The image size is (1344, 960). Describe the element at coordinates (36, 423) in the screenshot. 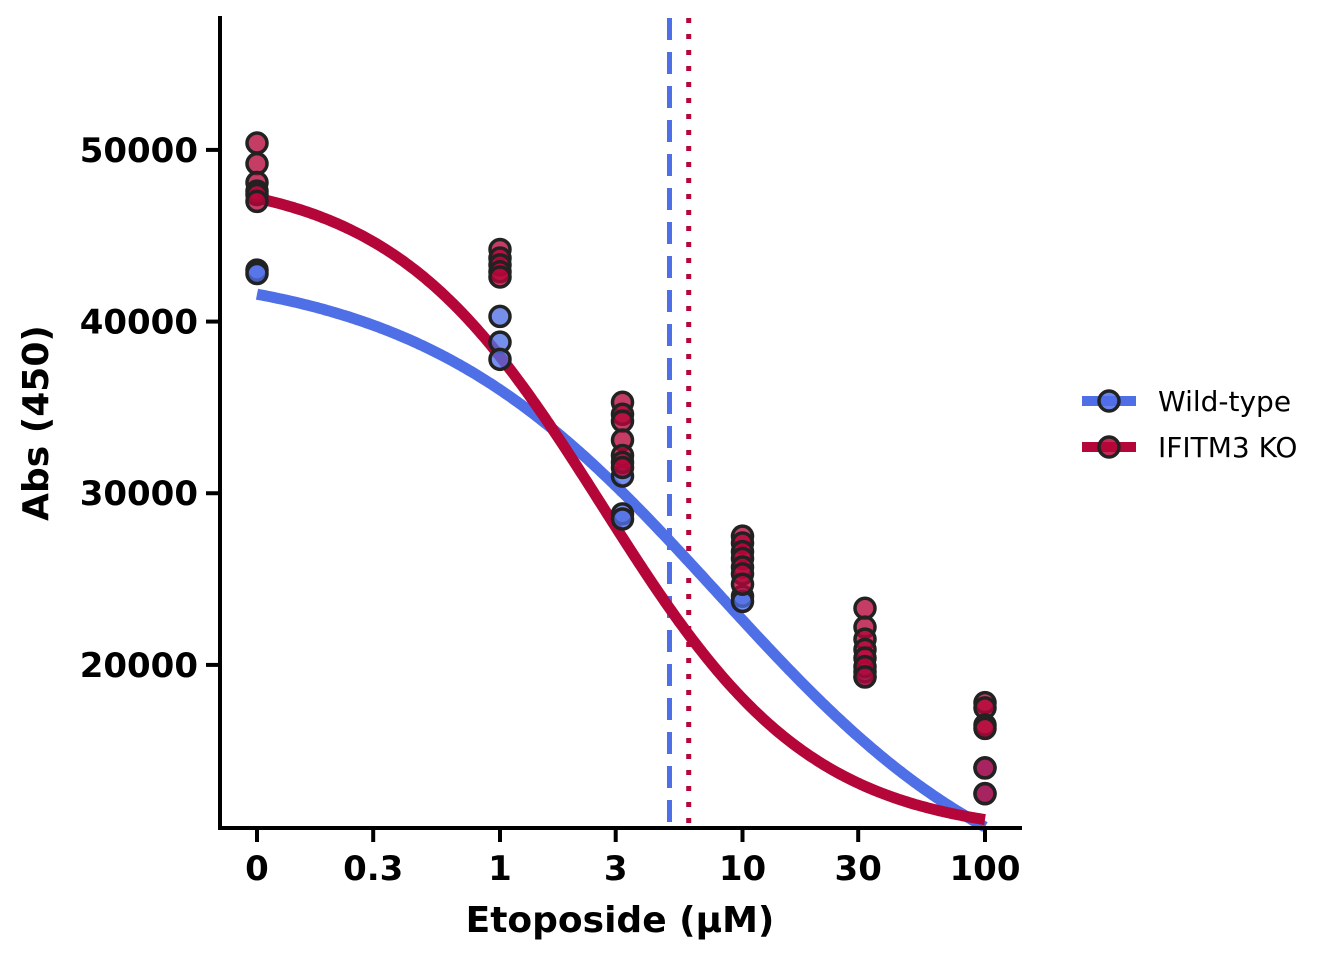

I see `y-axis-title: Abs (450)` at that location.